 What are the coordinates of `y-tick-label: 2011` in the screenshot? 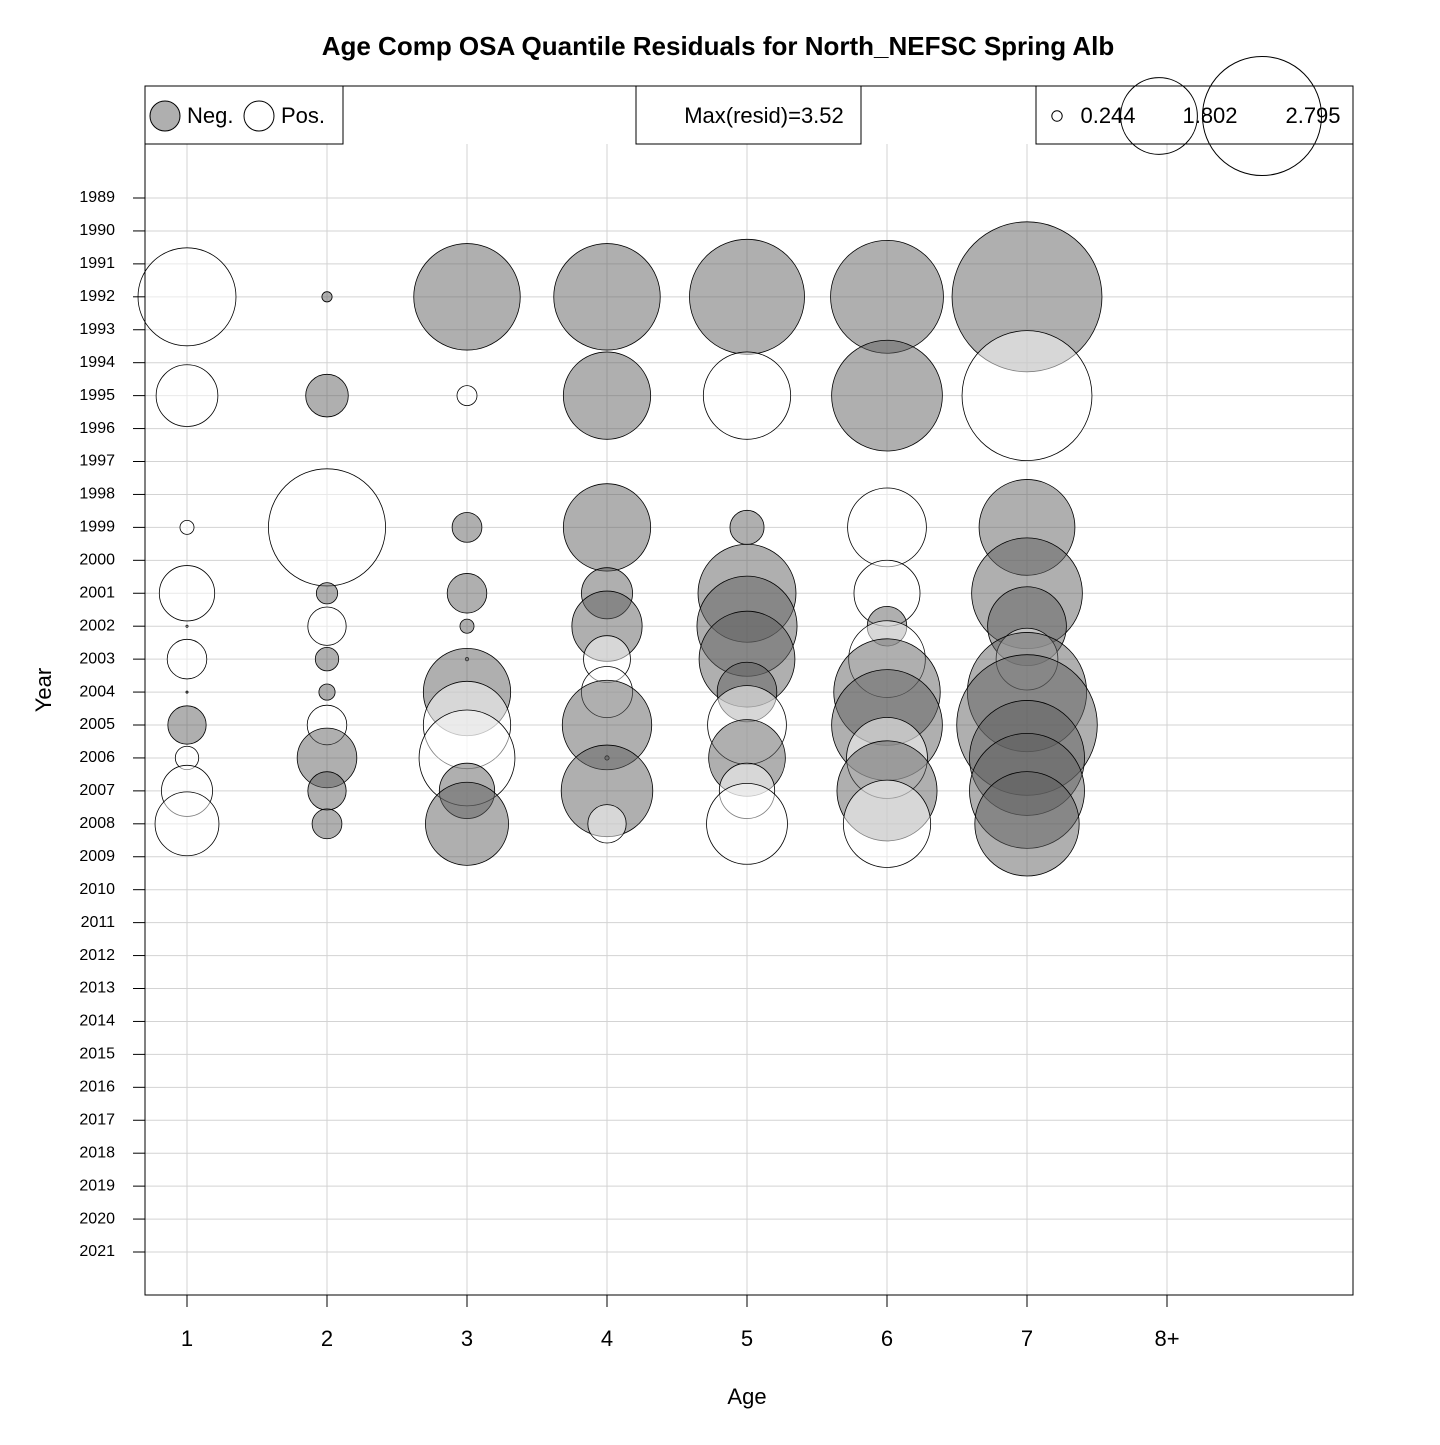 It's located at (98, 922).